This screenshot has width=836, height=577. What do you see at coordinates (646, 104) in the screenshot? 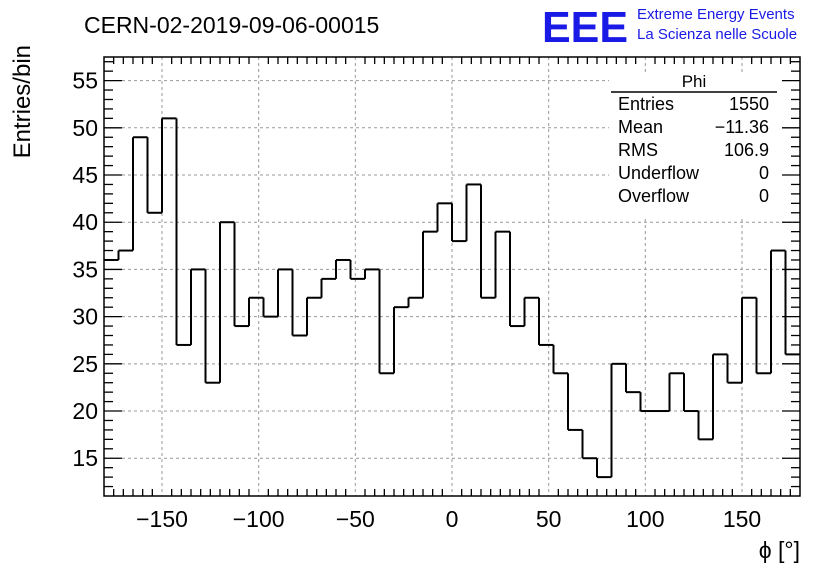
I see `stats-row-label: Entries` at bounding box center [646, 104].